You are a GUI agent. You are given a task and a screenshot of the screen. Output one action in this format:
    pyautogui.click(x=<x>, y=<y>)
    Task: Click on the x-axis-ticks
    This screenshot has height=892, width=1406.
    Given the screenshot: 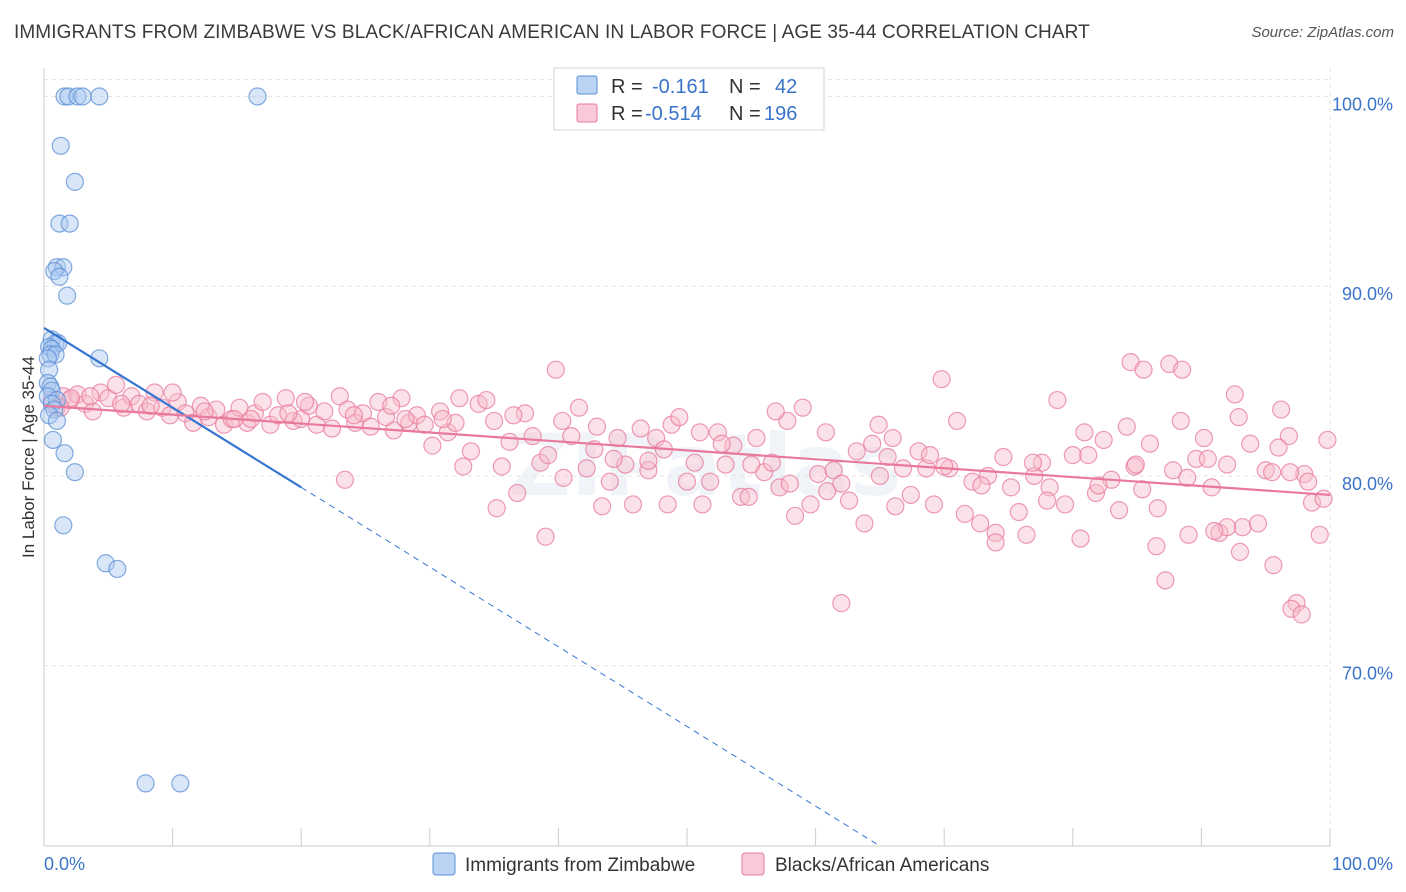 What is the action you would take?
    pyautogui.click(x=687, y=837)
    